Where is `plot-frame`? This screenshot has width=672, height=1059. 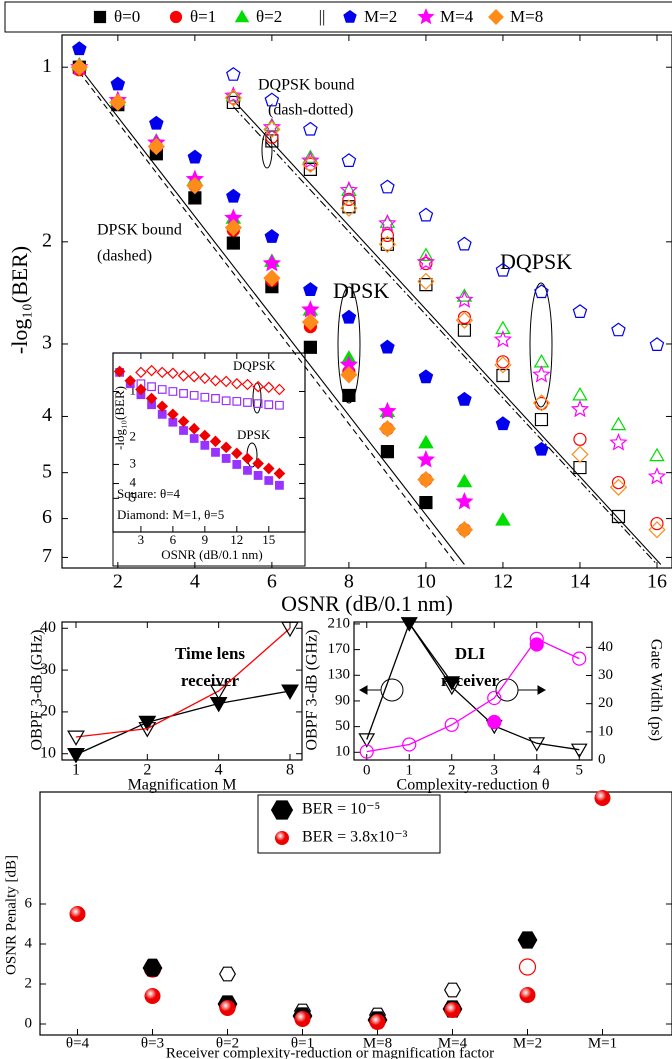 plot-frame is located at coordinates (209, 442).